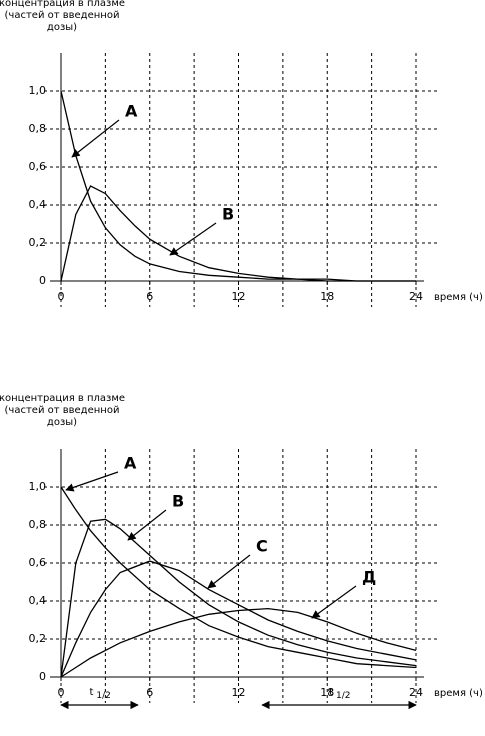 The height and width of the screenshot is (736, 485). I want to click on series-label: Д, so click(369, 577).